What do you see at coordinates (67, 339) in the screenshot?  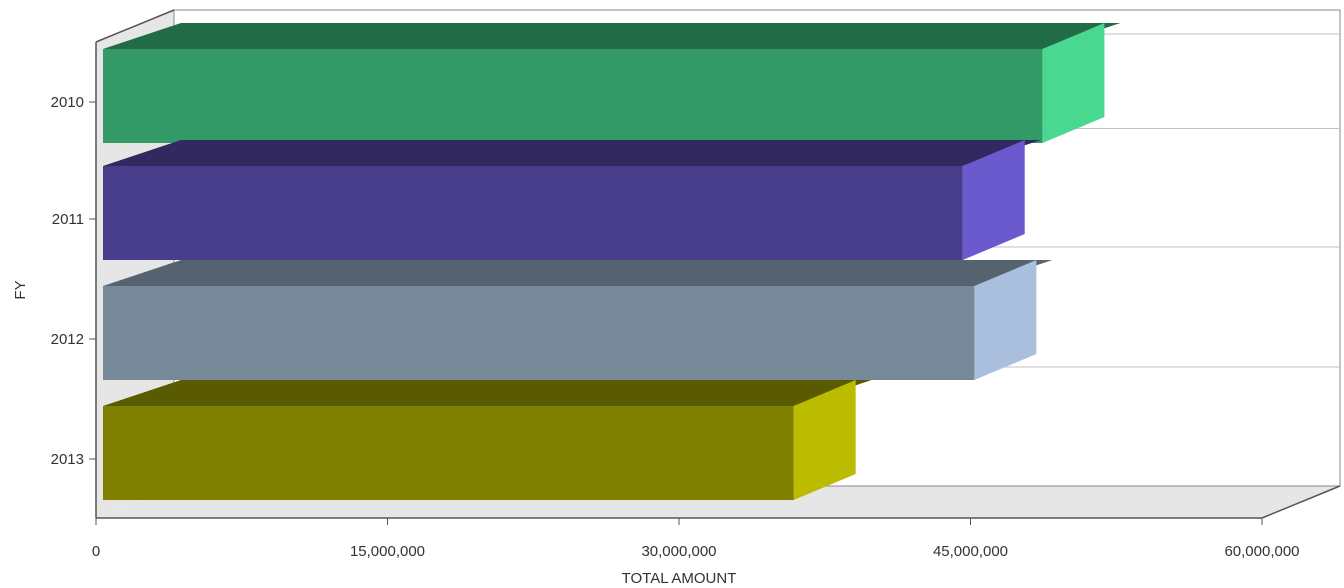 I see `y-tick-label: 2012` at bounding box center [67, 339].